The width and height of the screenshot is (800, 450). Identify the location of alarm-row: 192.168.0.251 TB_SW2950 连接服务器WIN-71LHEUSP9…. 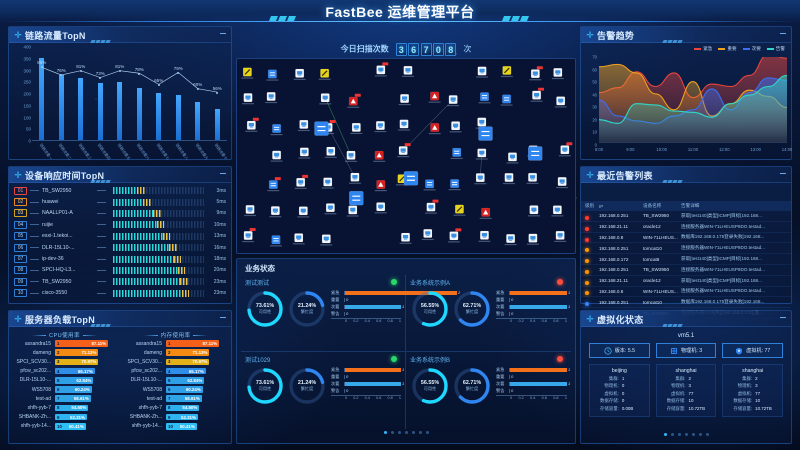
(686, 270).